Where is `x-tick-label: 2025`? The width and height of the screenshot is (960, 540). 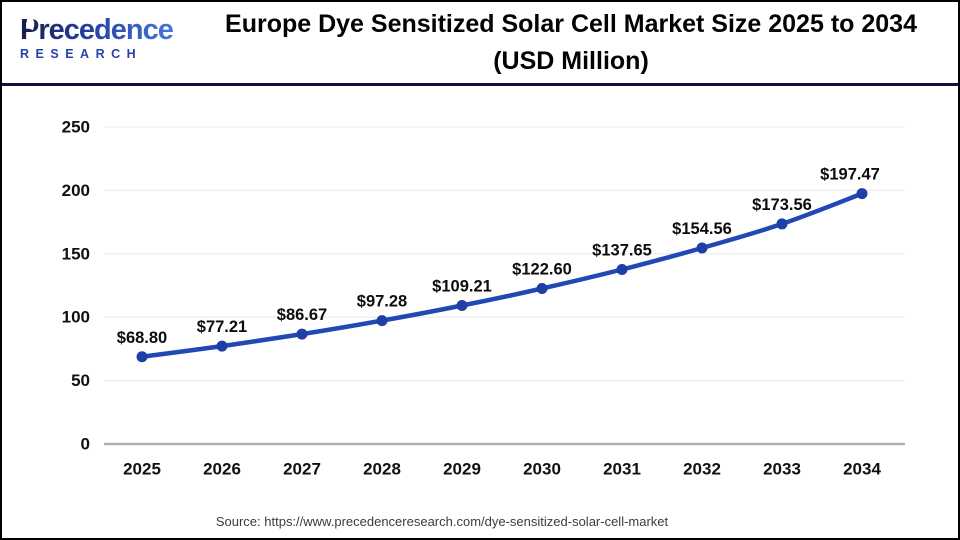
x-tick-label: 2025 is located at coordinates (142, 469).